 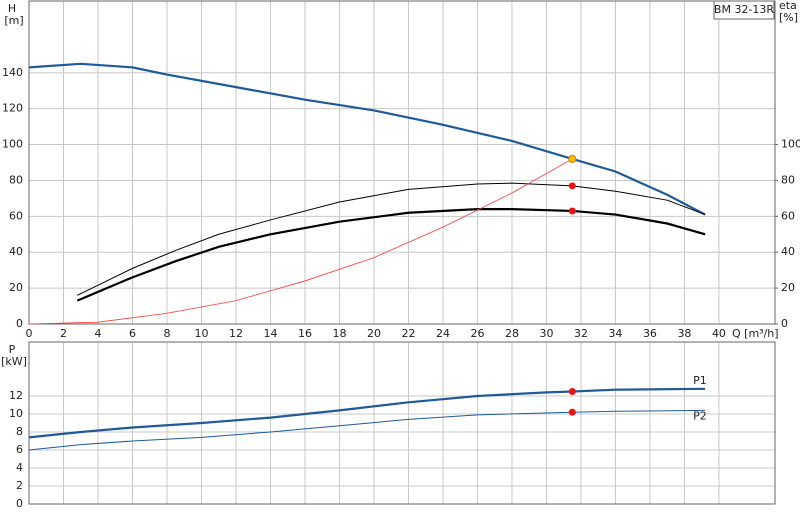 I want to click on x-tick-label: 34, so click(x=615, y=333).